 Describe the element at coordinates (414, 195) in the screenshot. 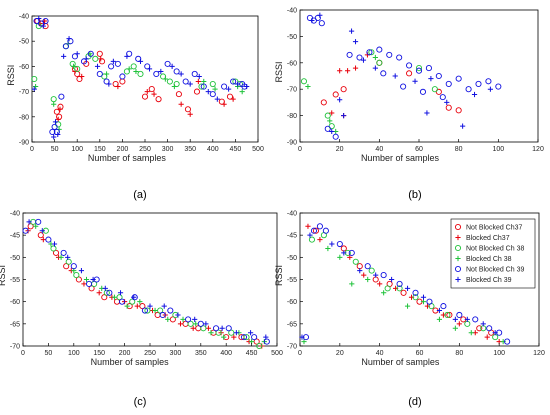

I see `panel-label: (b)` at that location.